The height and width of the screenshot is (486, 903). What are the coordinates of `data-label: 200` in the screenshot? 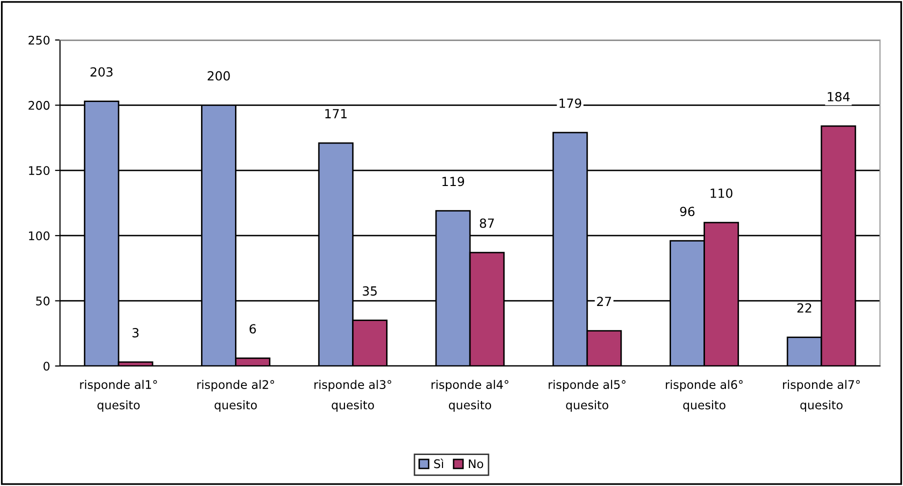 It's located at (219, 76).